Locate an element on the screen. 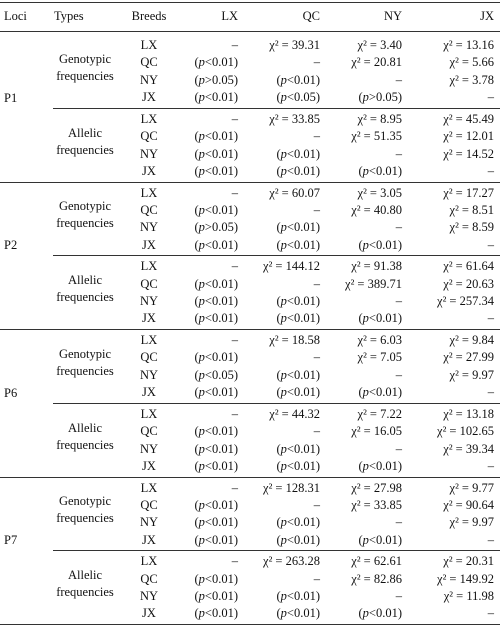 The width and height of the screenshot is (500, 631). cell: χ² = 17.27 is located at coordinates (468, 192).